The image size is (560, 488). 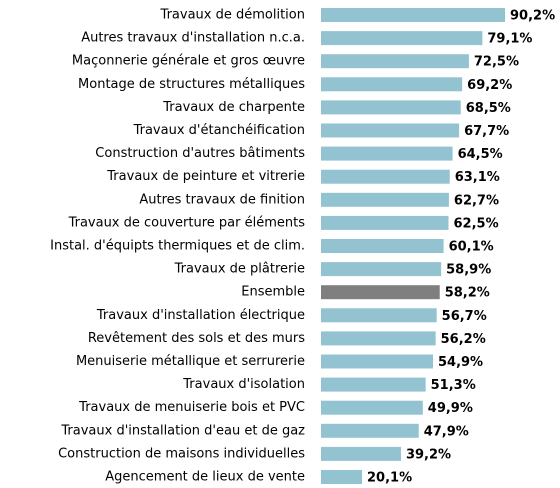 What do you see at coordinates (532, 16) in the screenshot?
I see `value-label: 90,2%` at bounding box center [532, 16].